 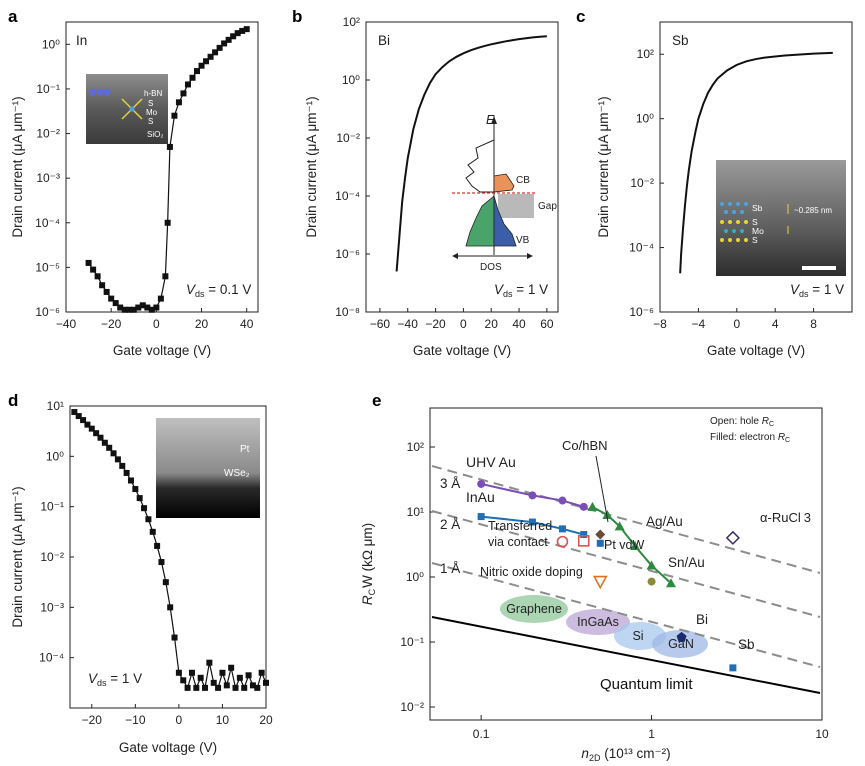 I want to click on x-tick-label: 4, so click(x=775, y=324).